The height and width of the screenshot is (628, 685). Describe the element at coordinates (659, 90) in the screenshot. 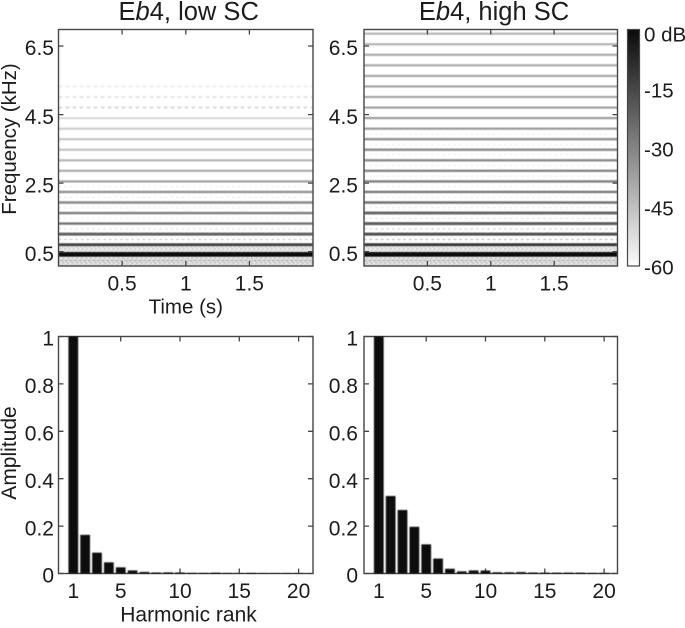

I see `svg-text: -15` at that location.